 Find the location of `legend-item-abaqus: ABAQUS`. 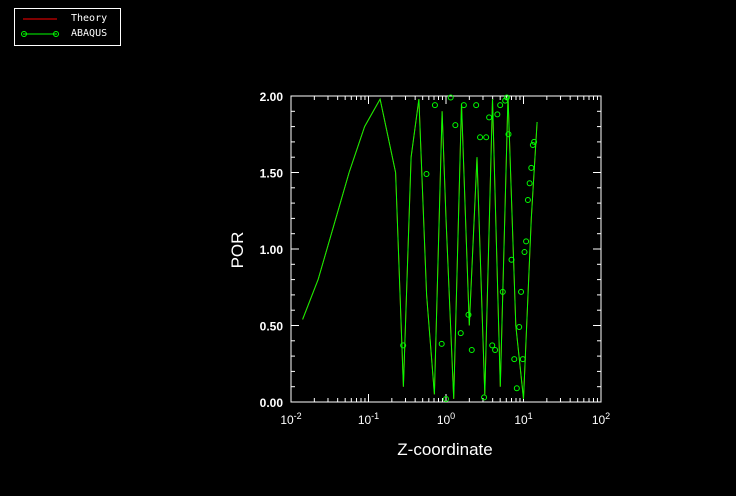

legend-item-abaqus: ABAQUS is located at coordinates (67, 34).